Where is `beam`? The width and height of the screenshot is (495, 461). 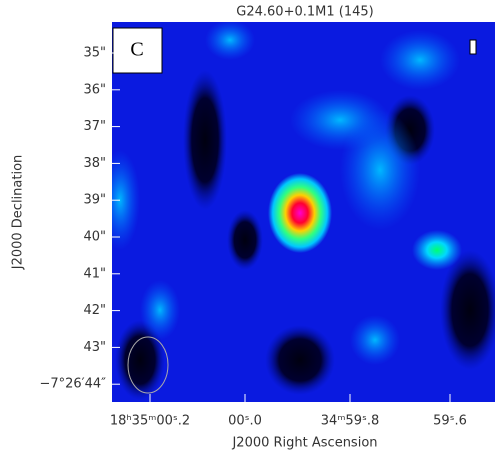 beam is located at coordinates (148, 365).